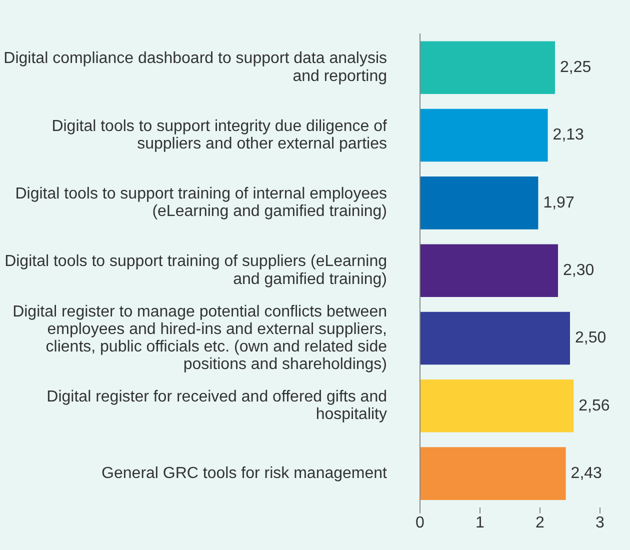 The width and height of the screenshot is (630, 550). What do you see at coordinates (586, 473) in the screenshot?
I see `data-label: 2,43` at bounding box center [586, 473].